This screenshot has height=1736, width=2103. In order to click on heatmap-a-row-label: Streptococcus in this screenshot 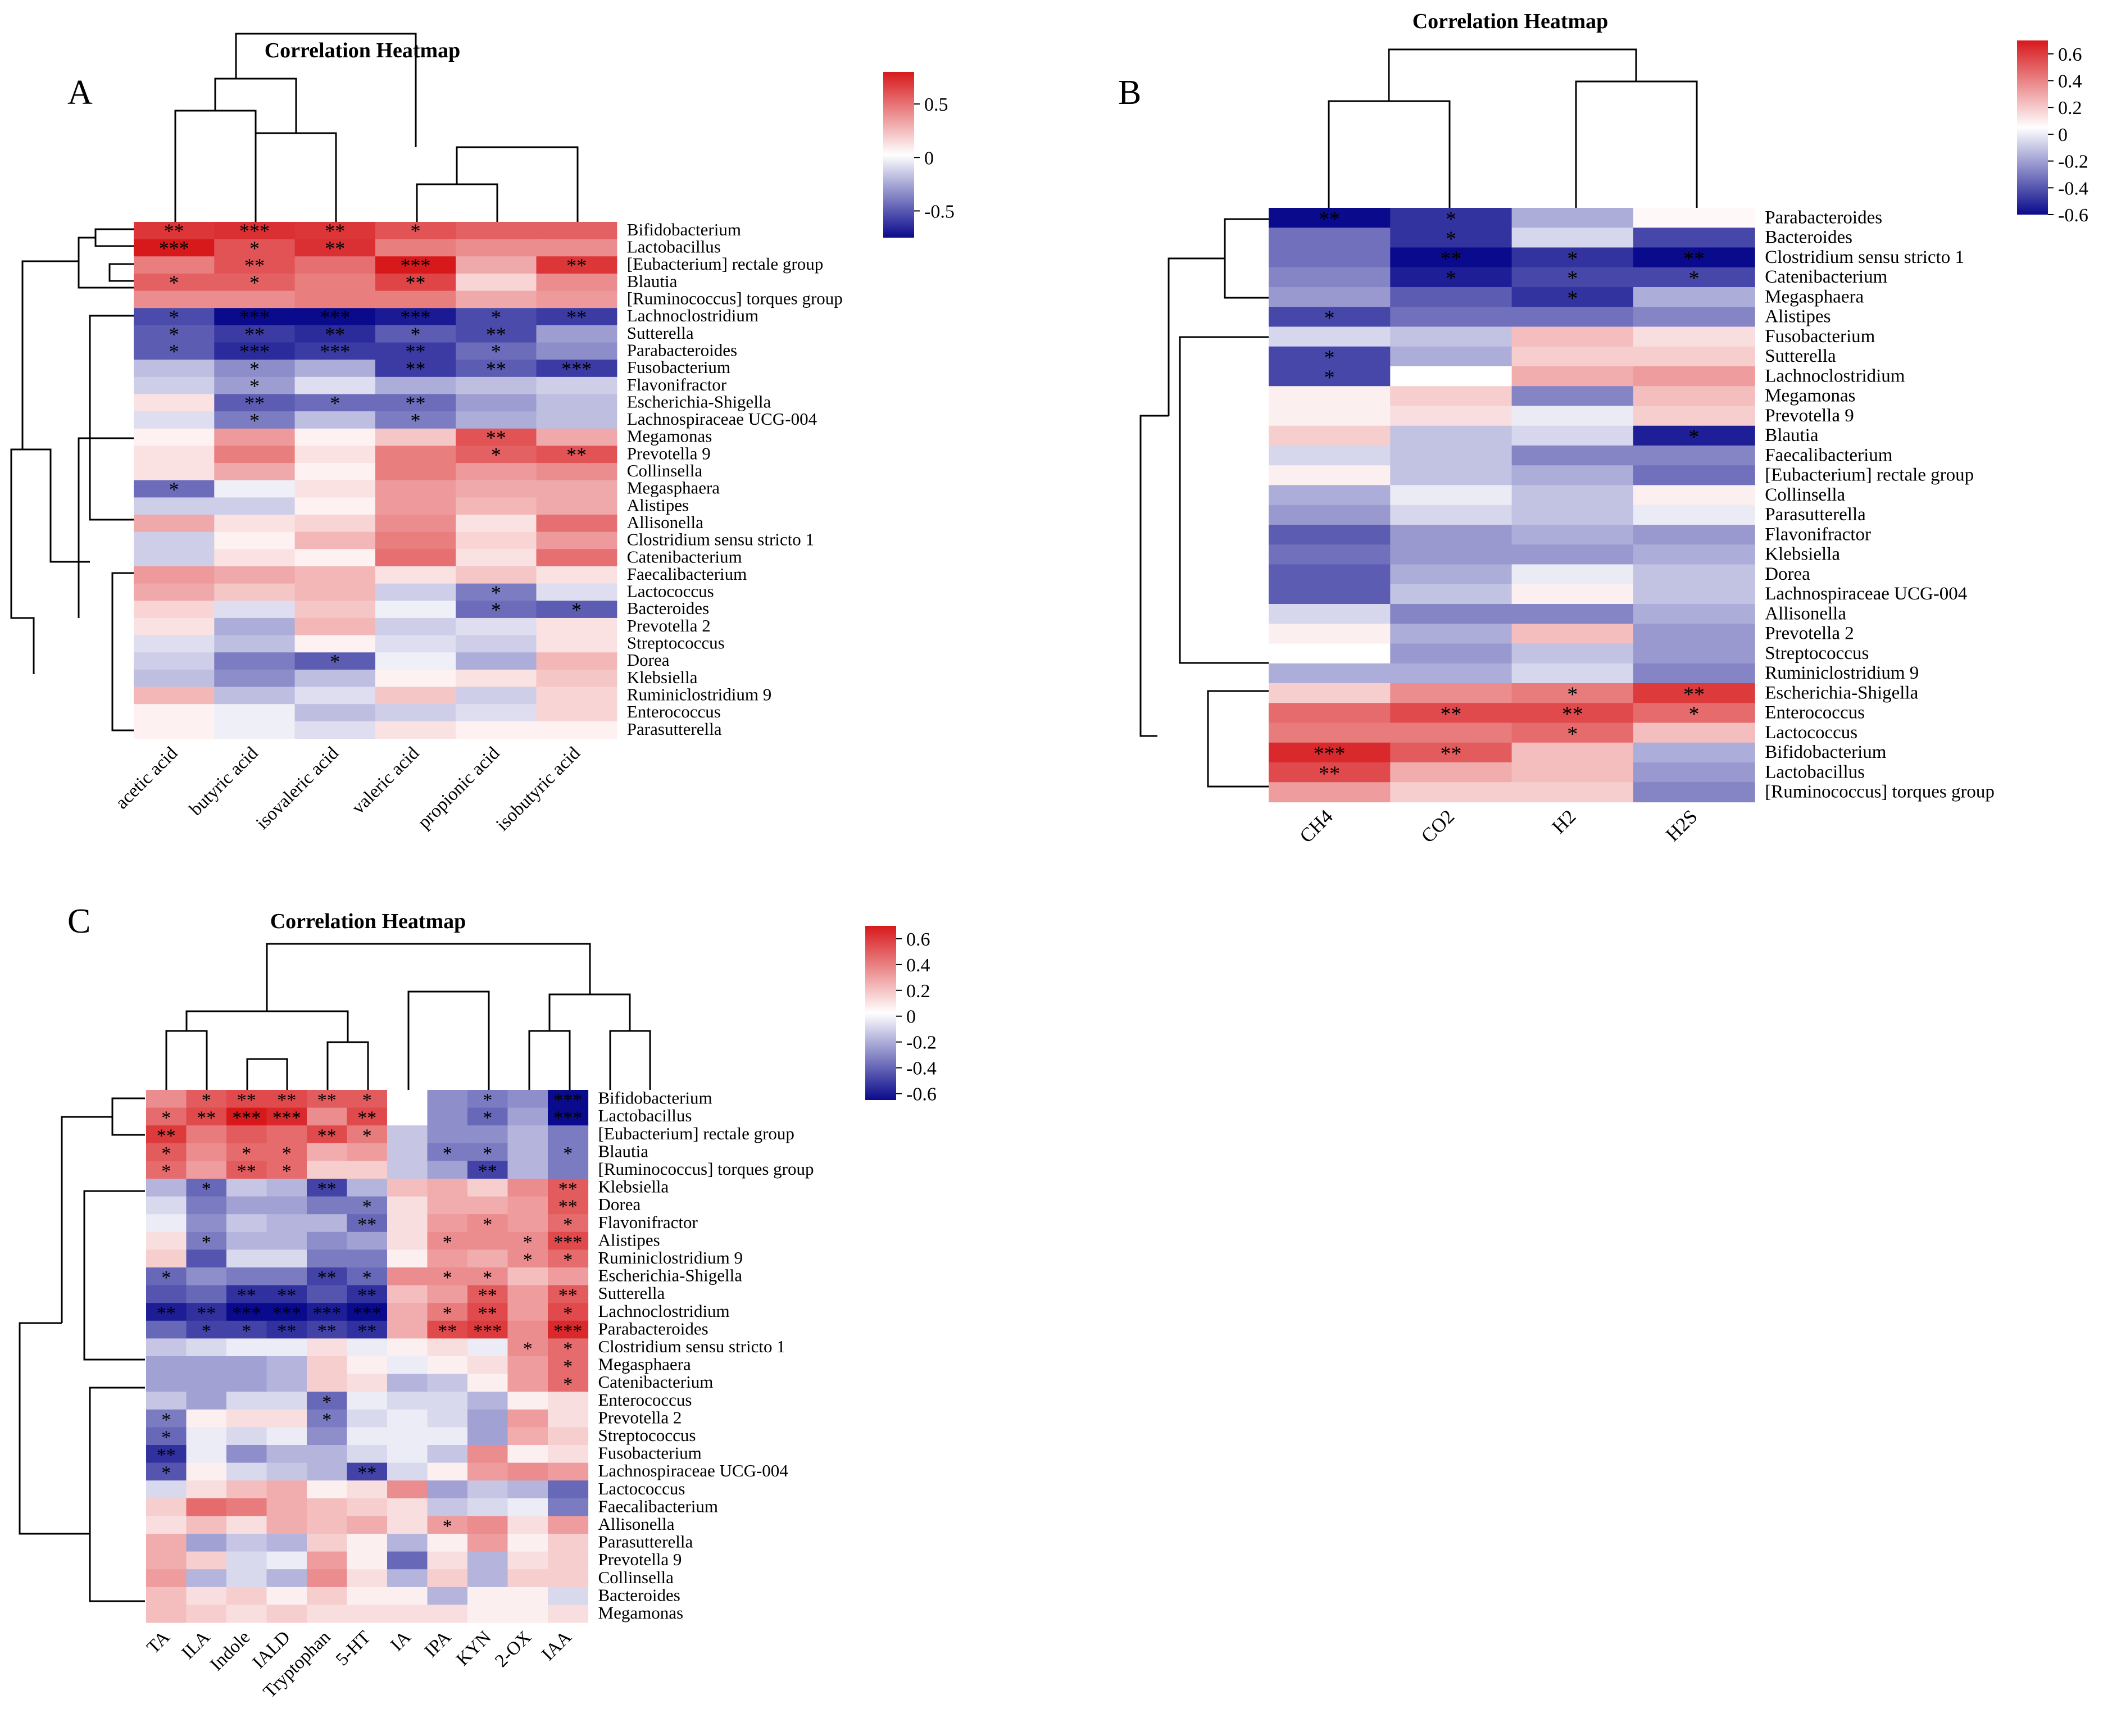, I will do `click(676, 643)`.